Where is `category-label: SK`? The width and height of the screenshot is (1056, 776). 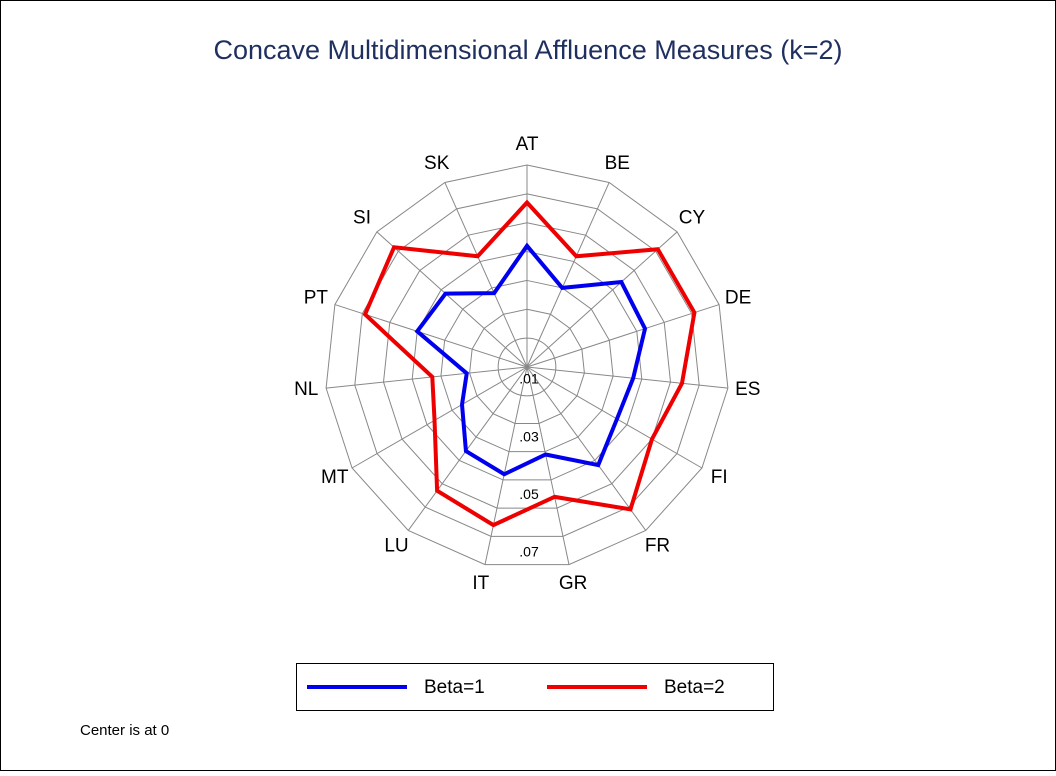
category-label: SK is located at coordinates (437, 163).